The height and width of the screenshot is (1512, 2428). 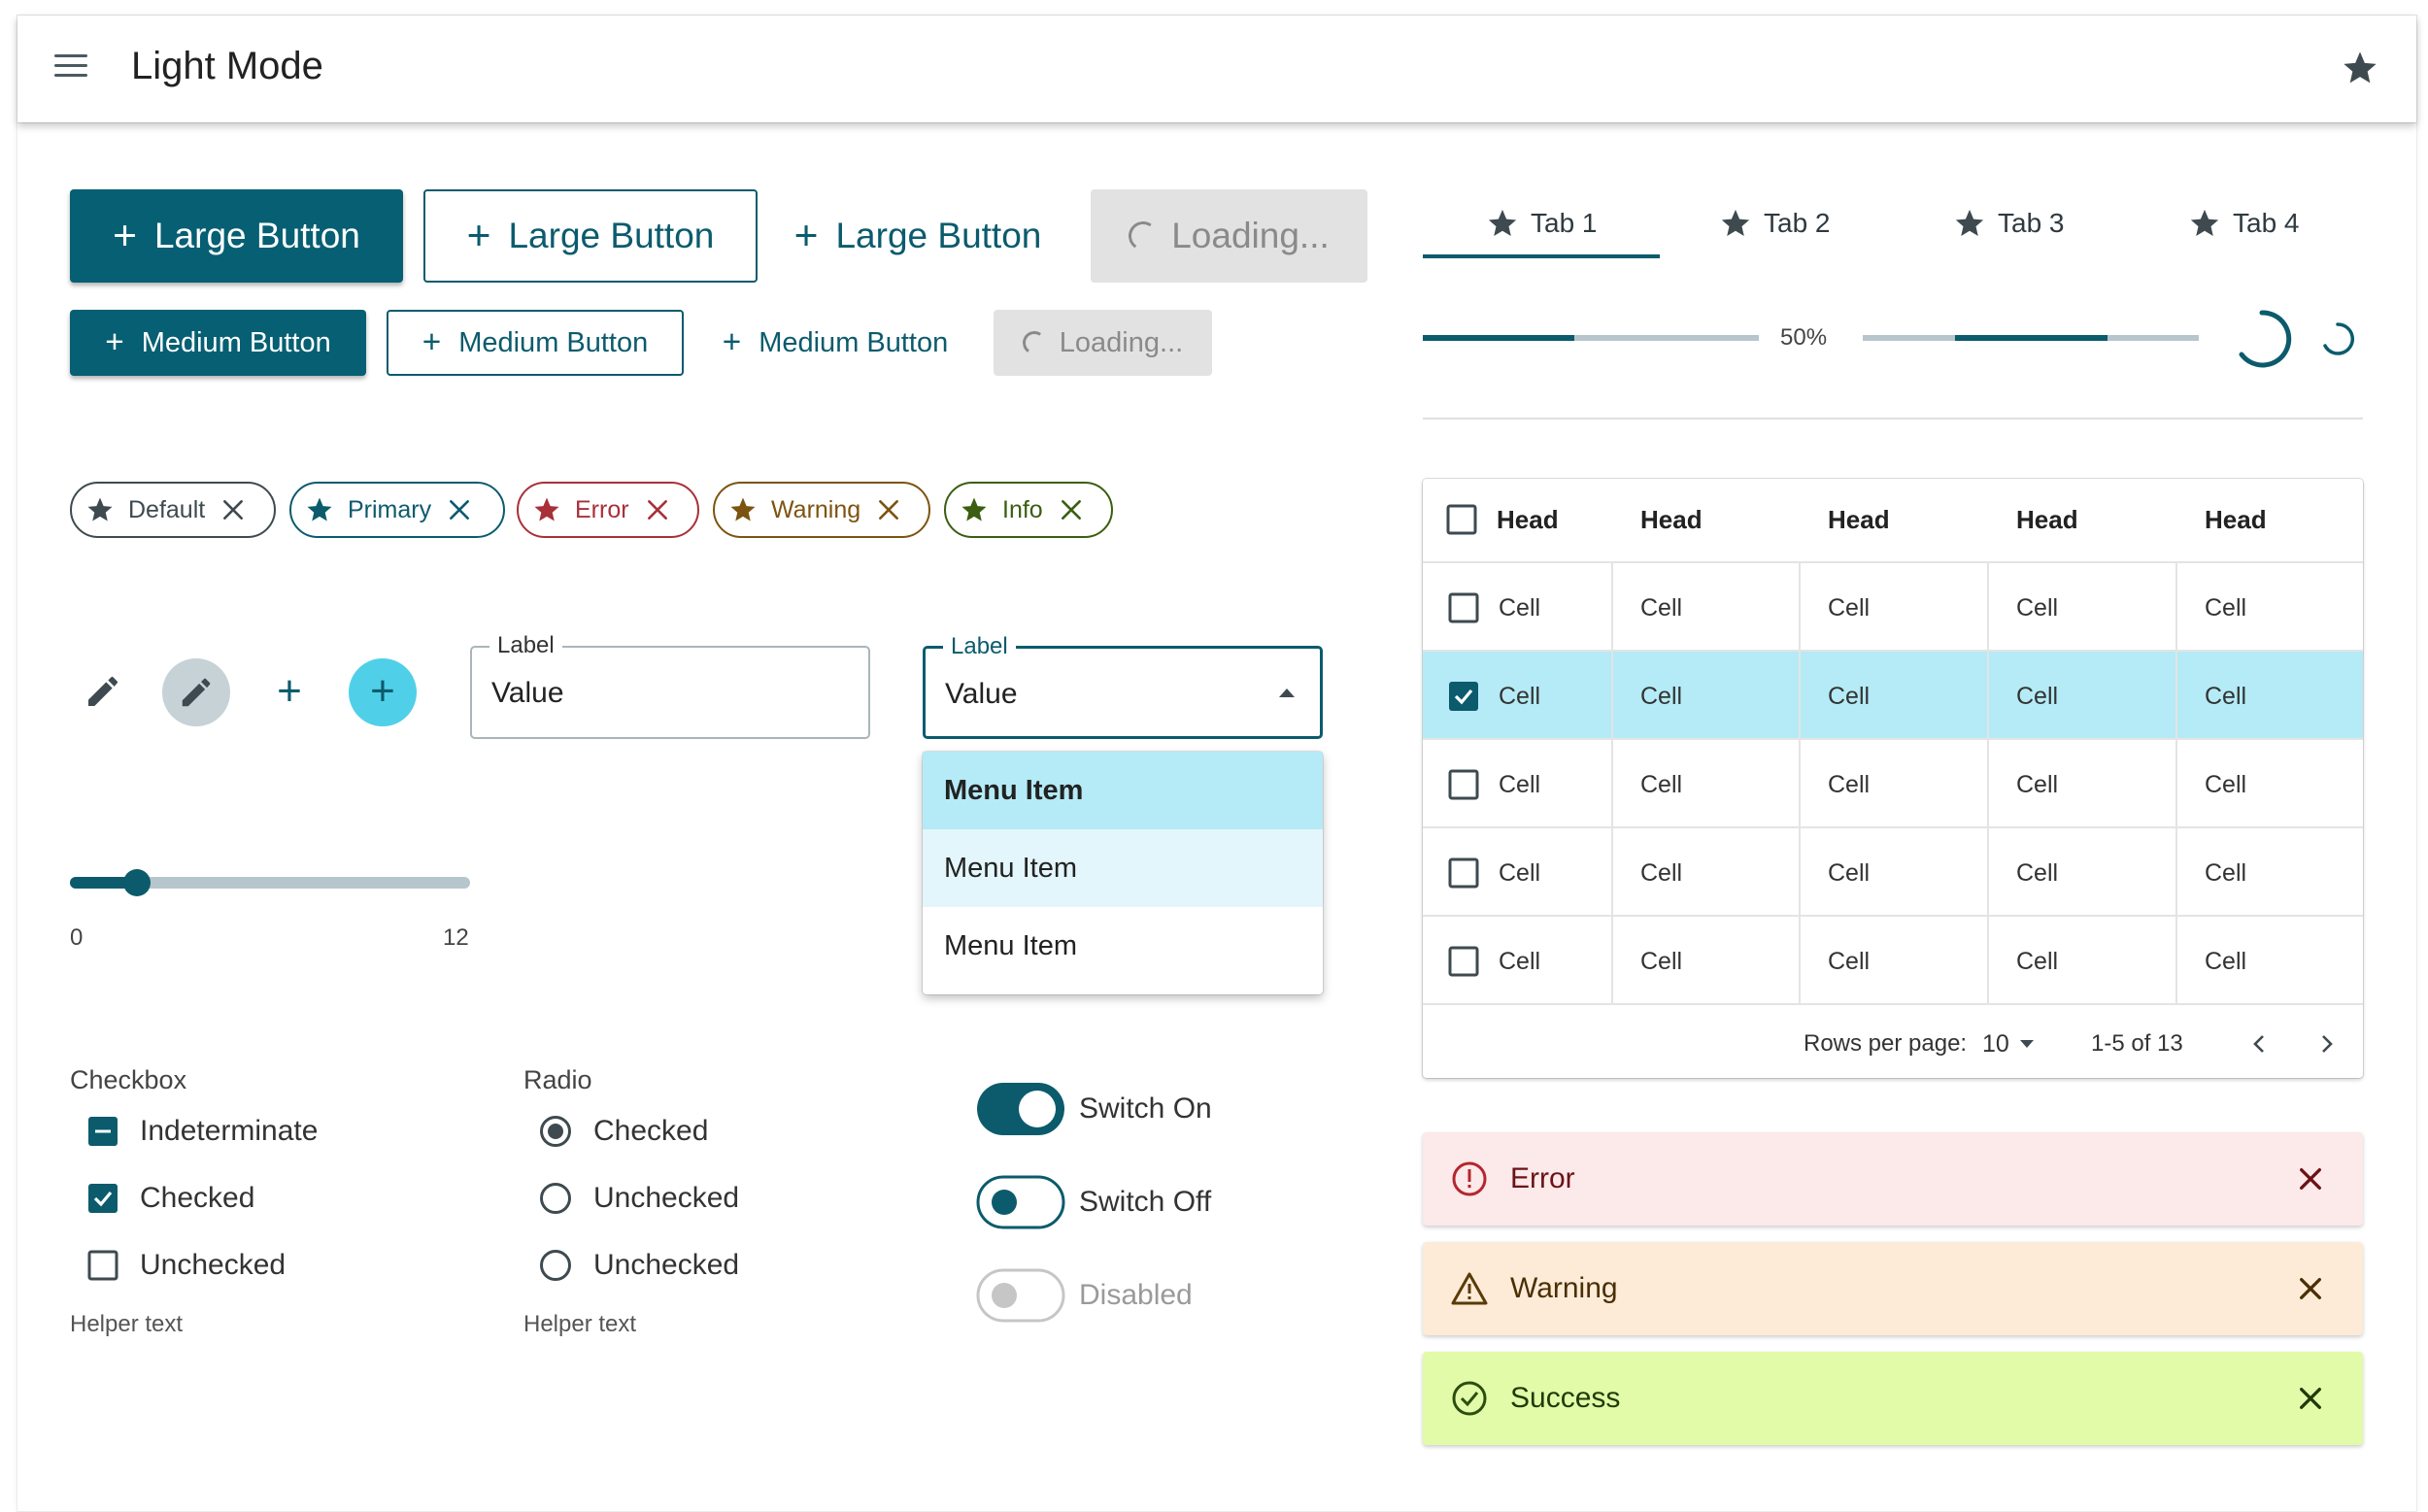 What do you see at coordinates (917, 235) in the screenshot?
I see `large-text-button: + Large Button` at bounding box center [917, 235].